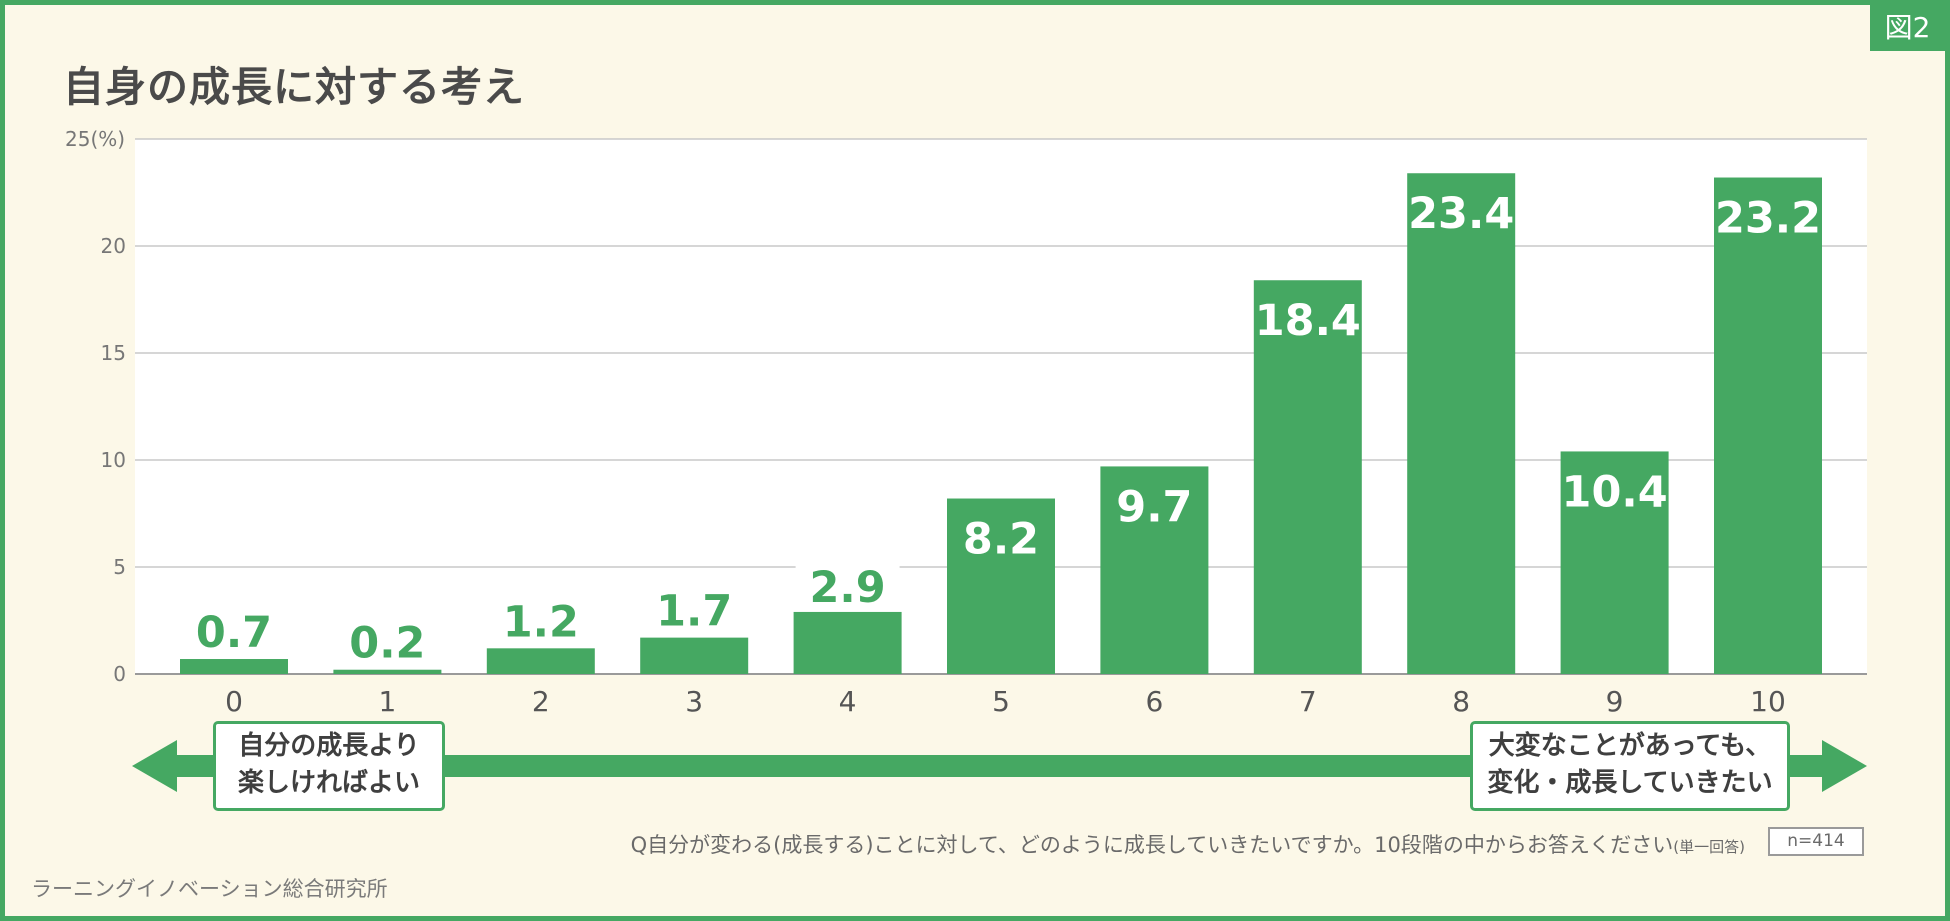 The width and height of the screenshot is (1950, 921). I want to click on scale-arrow, so click(999, 766).